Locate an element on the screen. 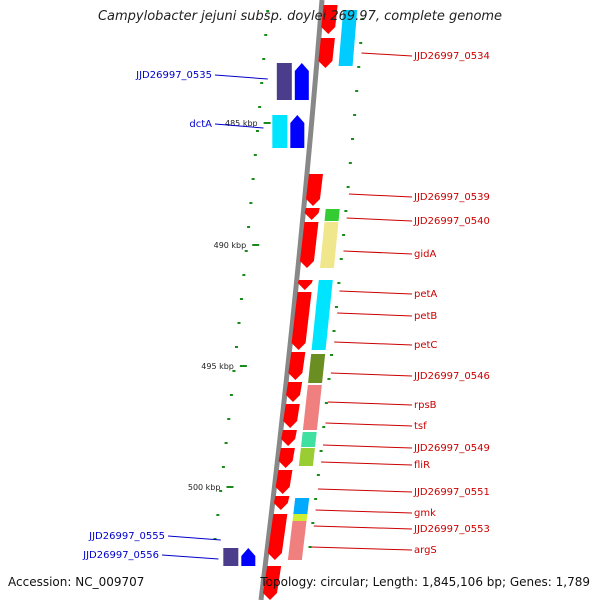 Image resolution: width=600 pixels, height=600 pixels. right-gene-label: rpsB is located at coordinates (425, 405).